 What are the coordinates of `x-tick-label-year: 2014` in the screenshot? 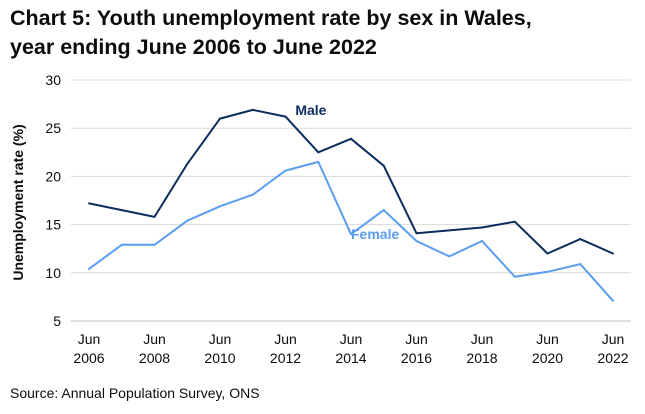 It's located at (350, 358).